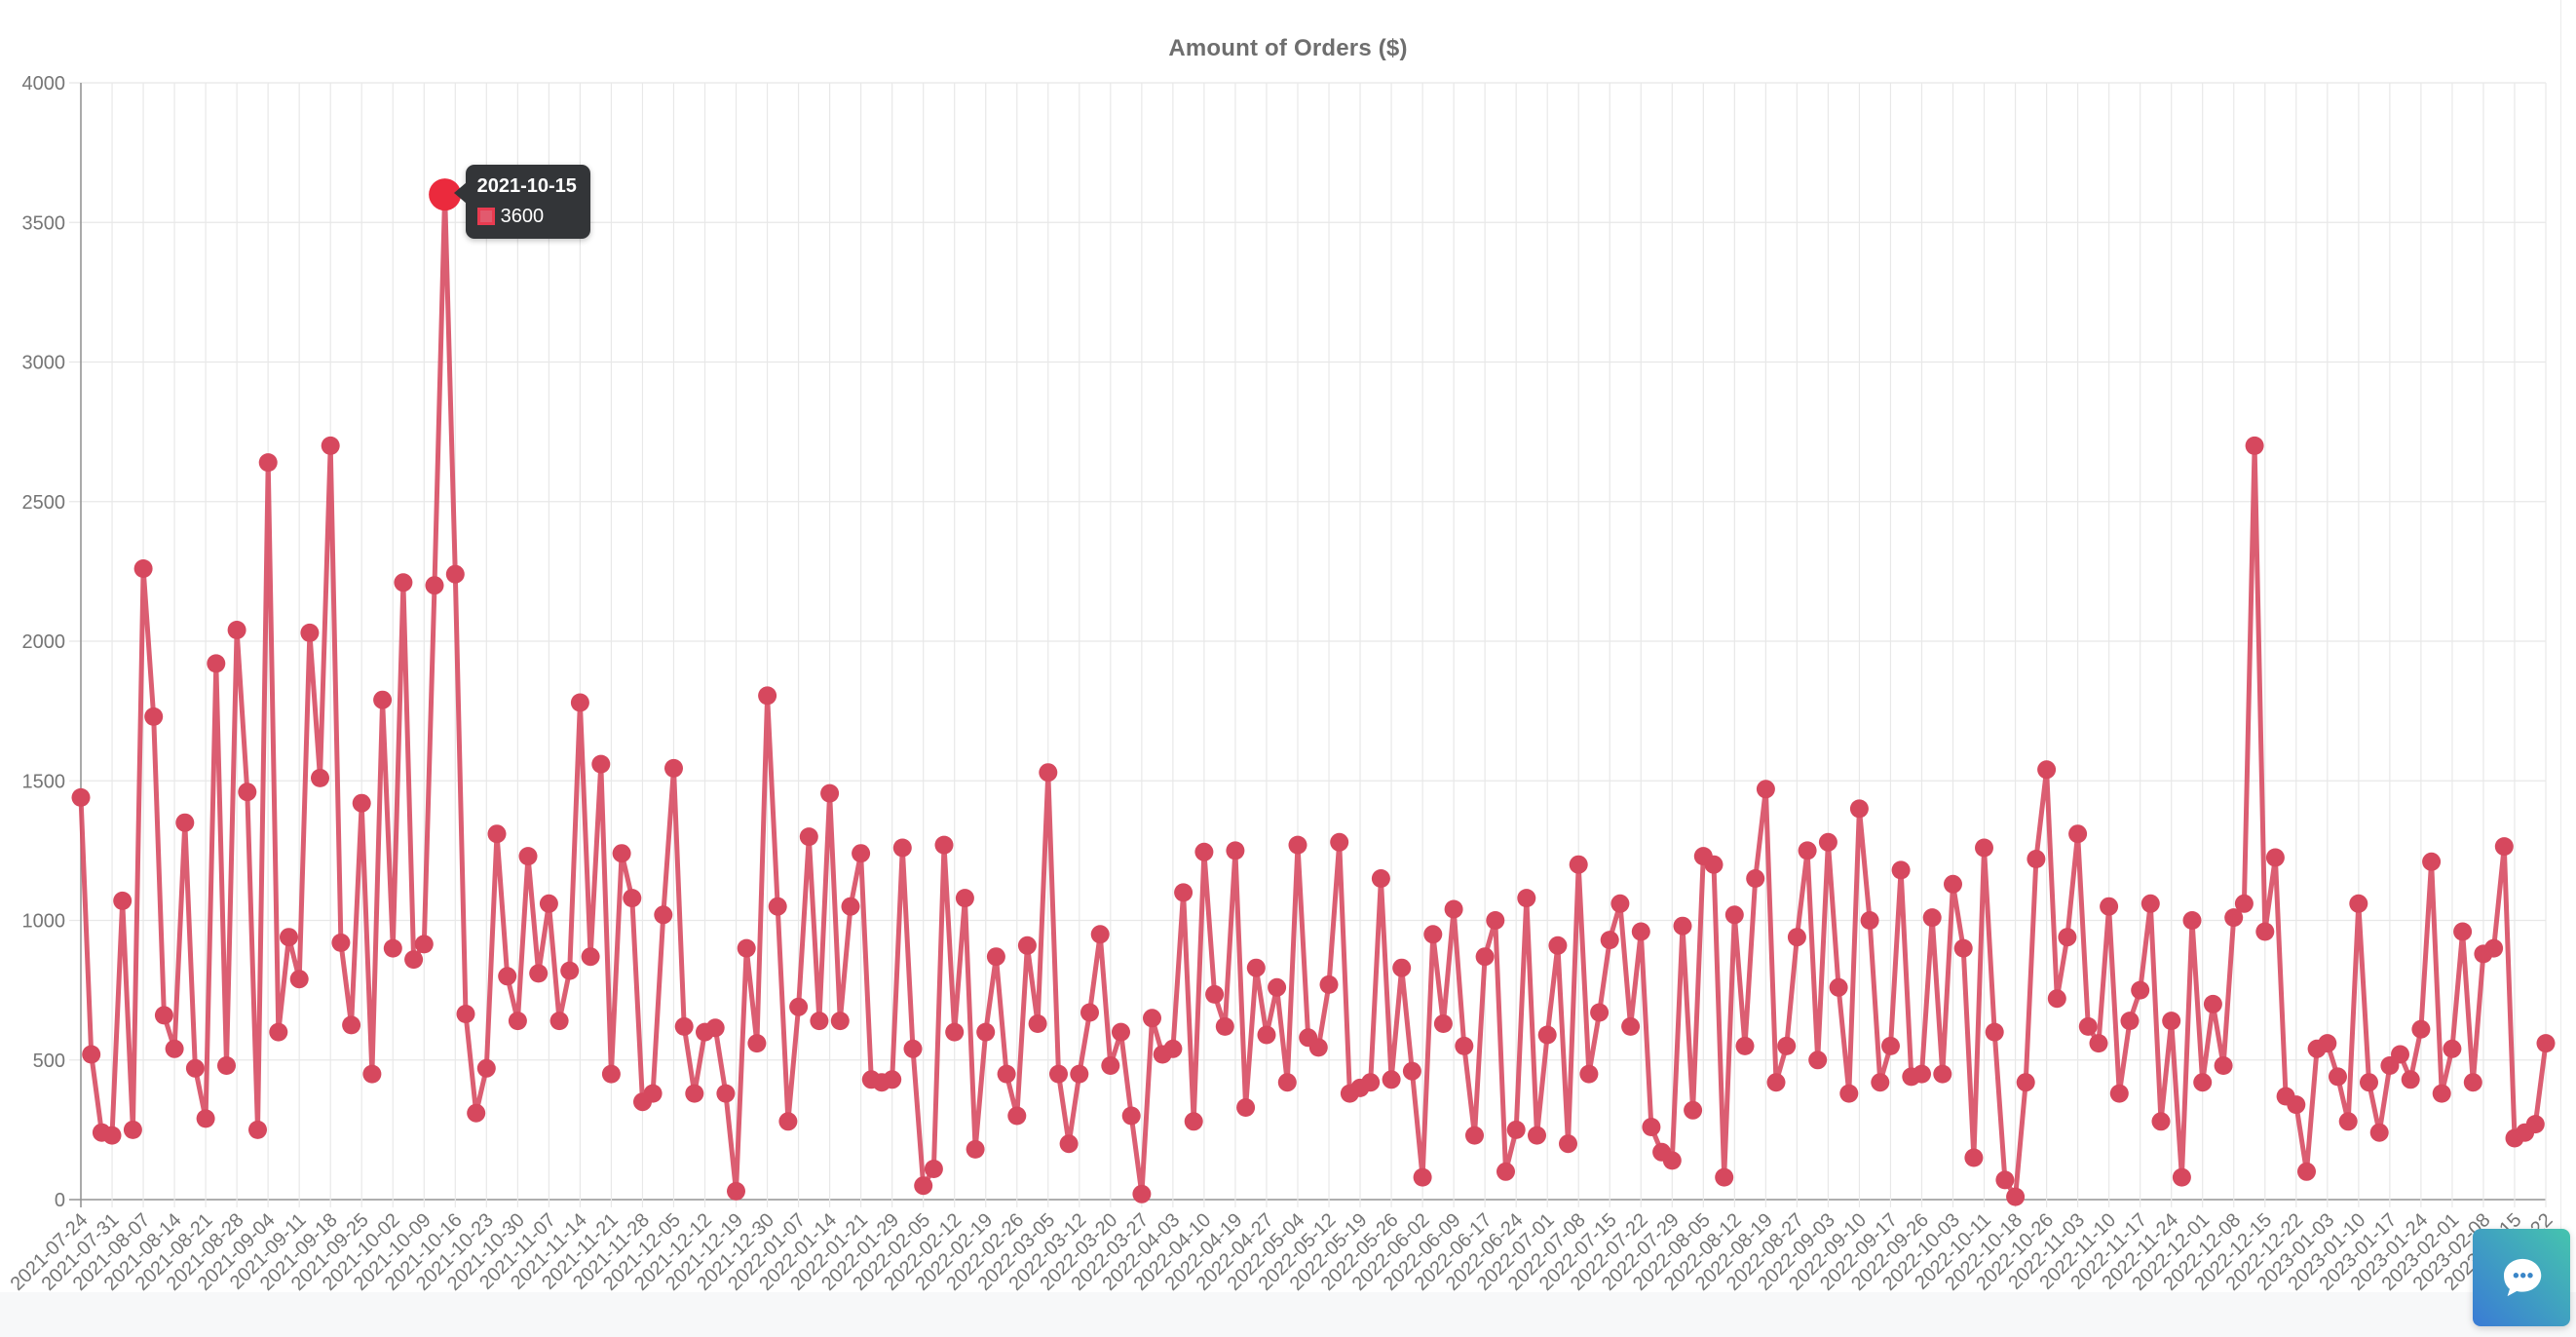  What do you see at coordinates (2521, 1277) in the screenshot?
I see `chat-widget-button` at bounding box center [2521, 1277].